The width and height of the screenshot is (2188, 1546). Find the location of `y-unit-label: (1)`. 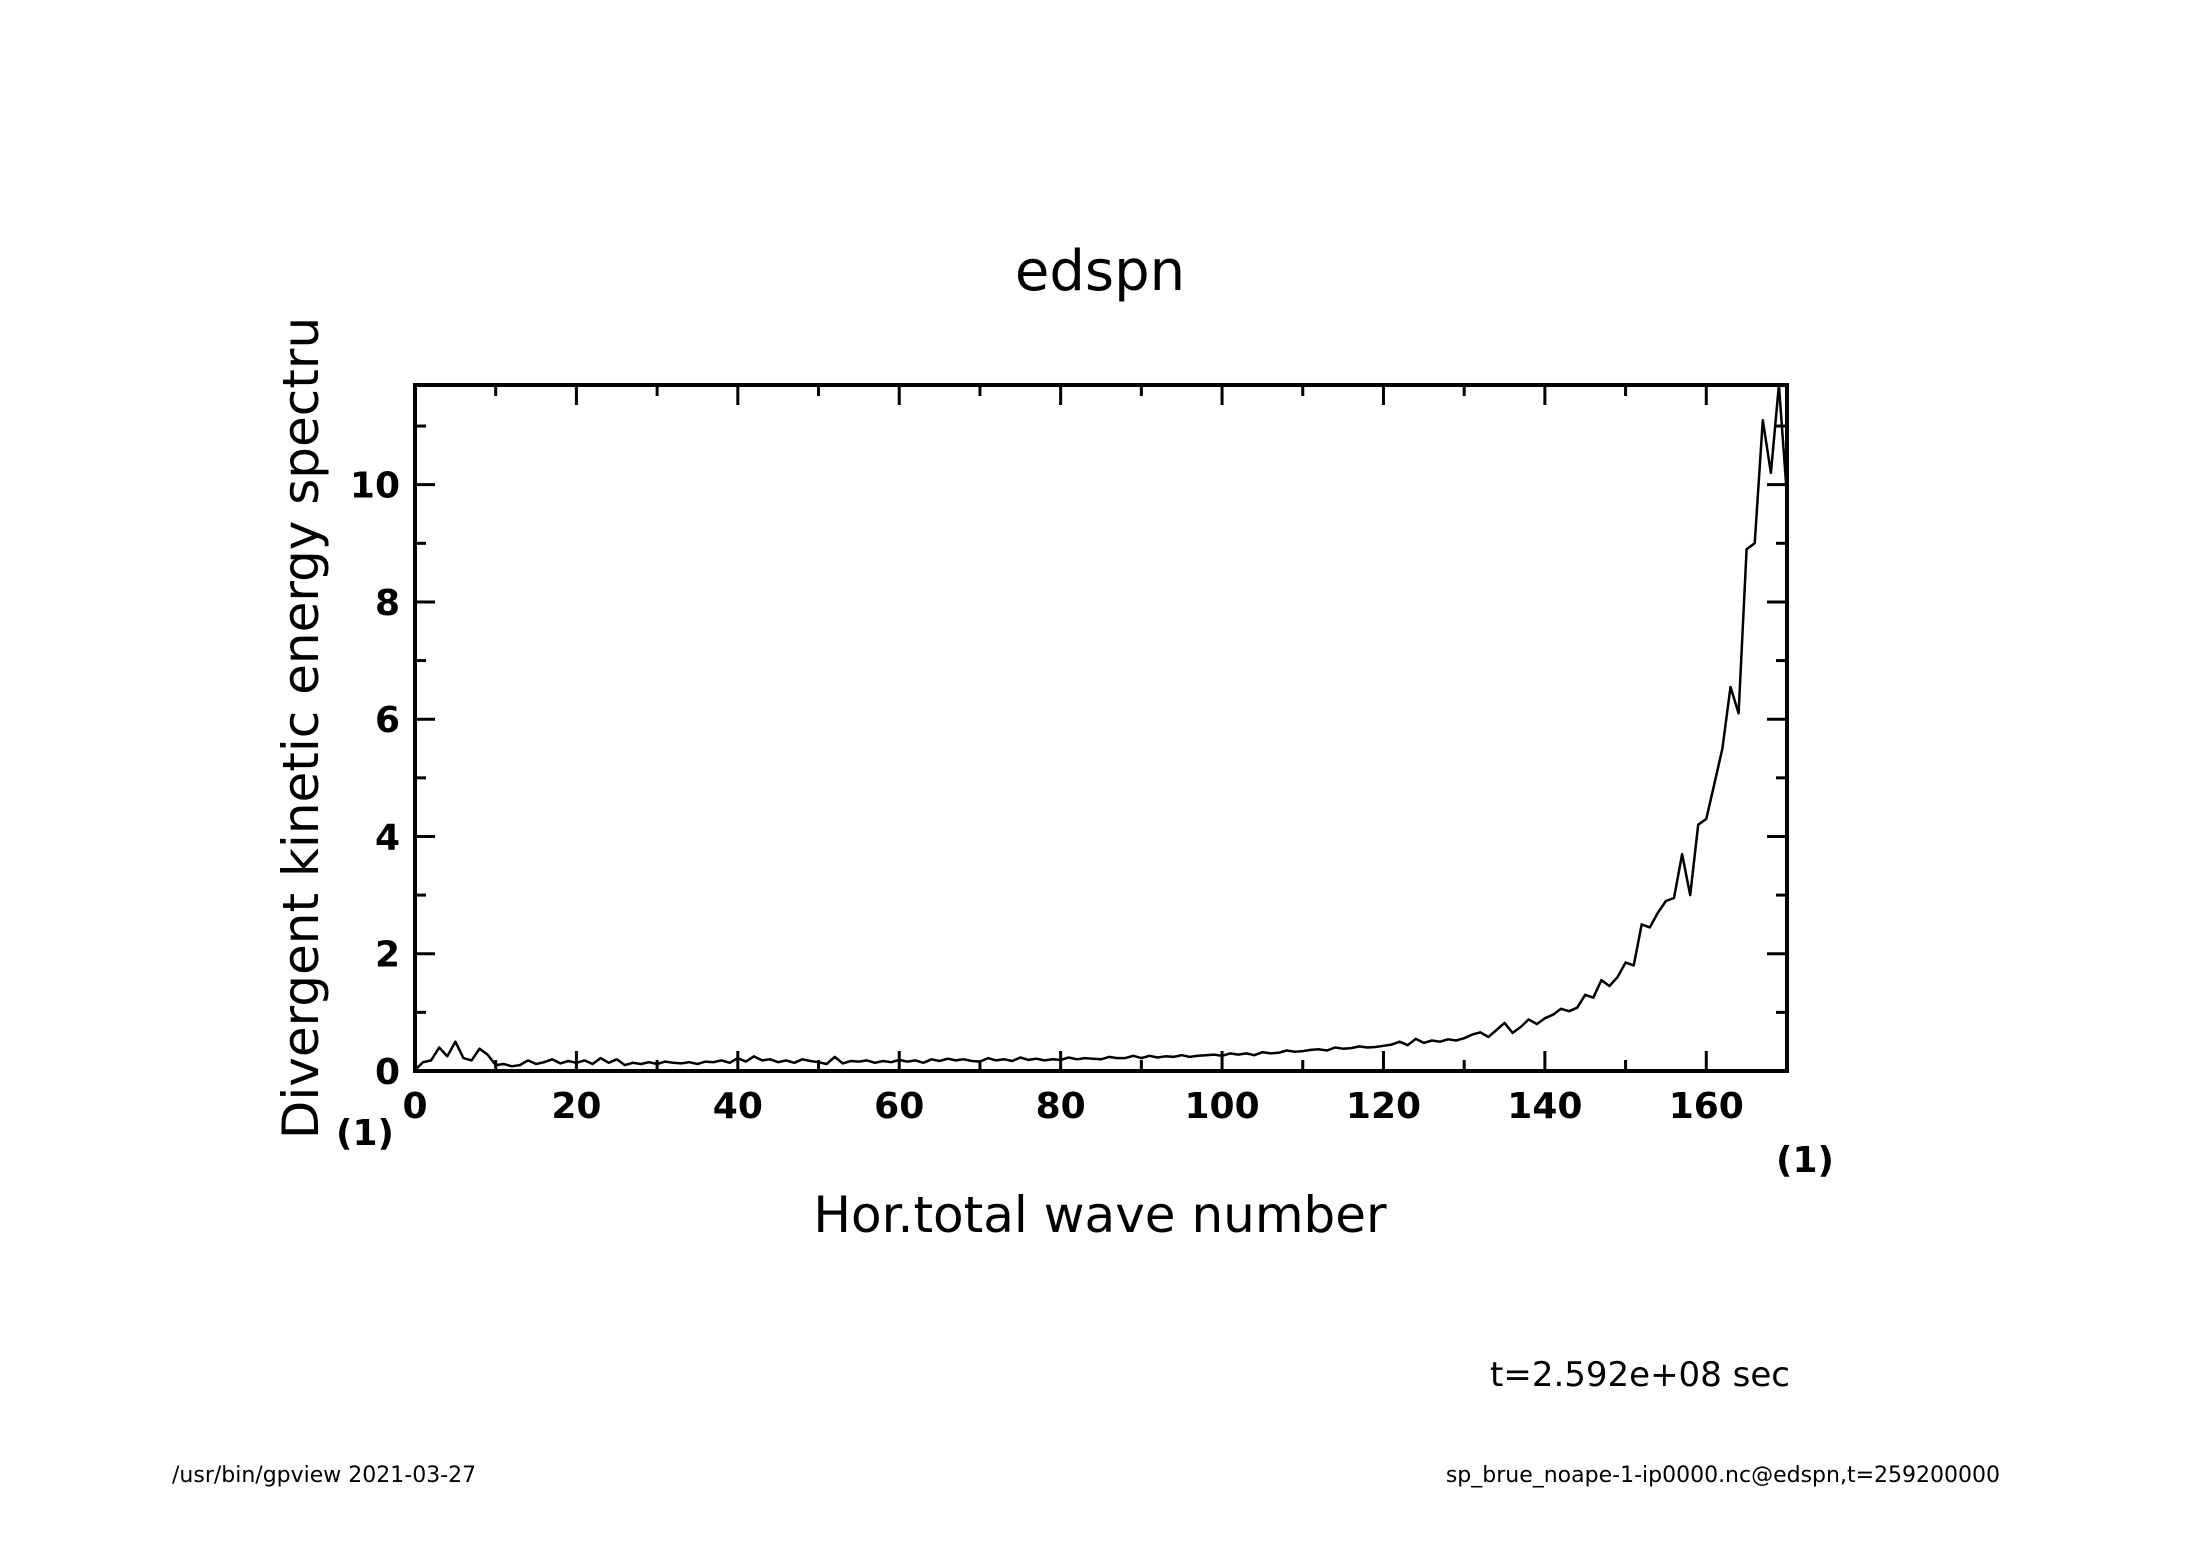

y-unit-label: (1) is located at coordinates (1805, 1160).